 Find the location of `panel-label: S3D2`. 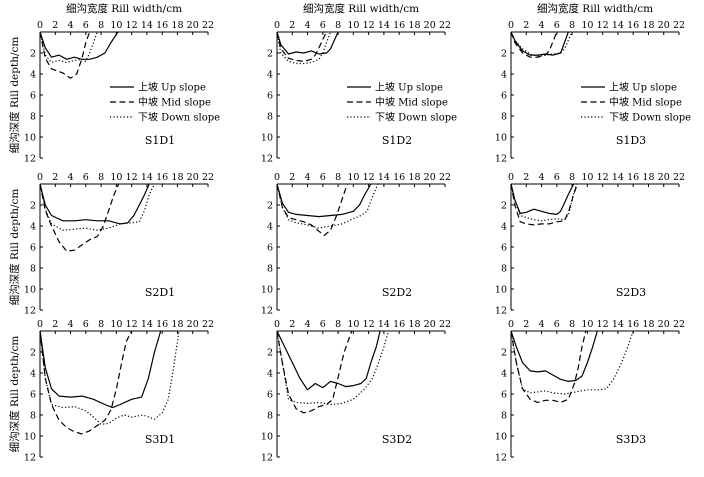

panel-label: S3D2 is located at coordinates (397, 439).